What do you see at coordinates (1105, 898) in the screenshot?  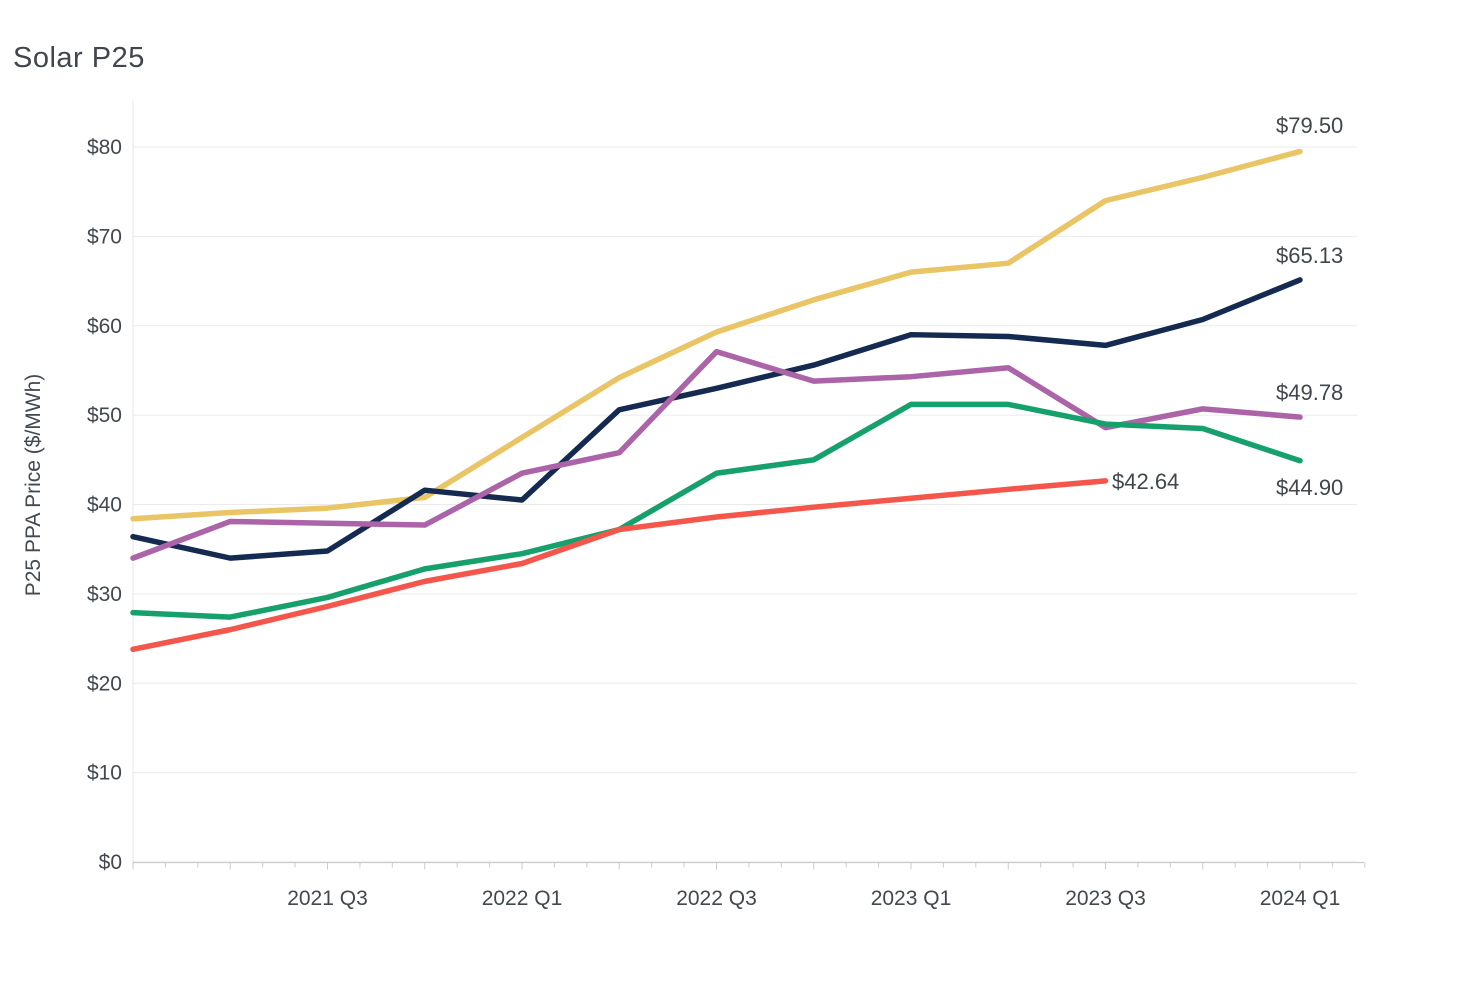 I see `x-tick-label: 2023 Q3` at bounding box center [1105, 898].